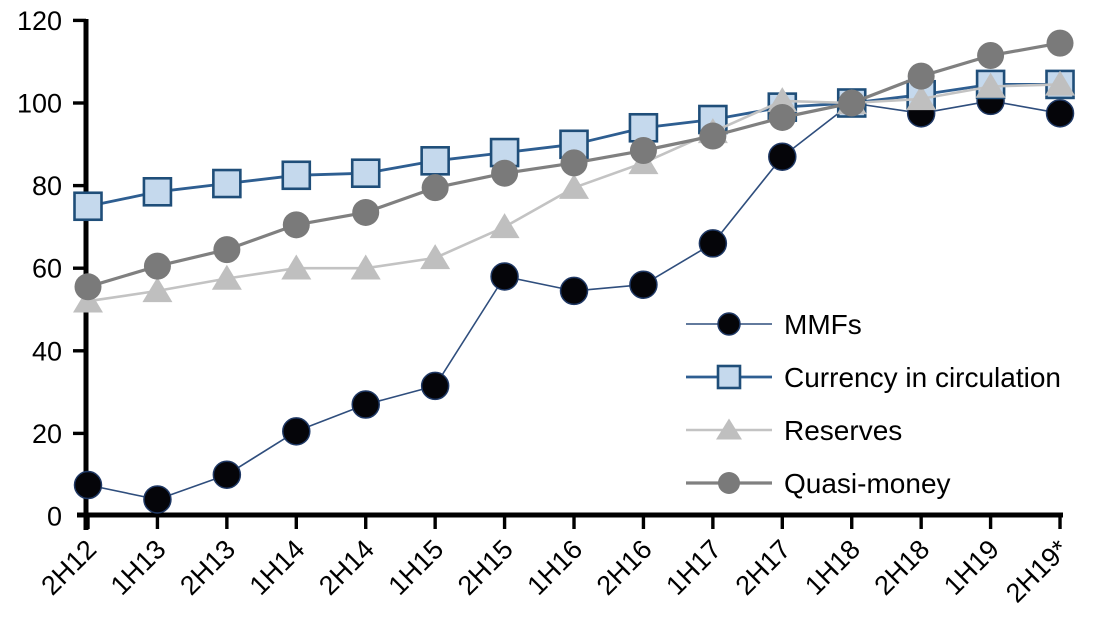 The height and width of the screenshot is (640, 1119). Describe the element at coordinates (902, 567) in the screenshot. I see `x-axis-tick-label: 2H18` at that location.